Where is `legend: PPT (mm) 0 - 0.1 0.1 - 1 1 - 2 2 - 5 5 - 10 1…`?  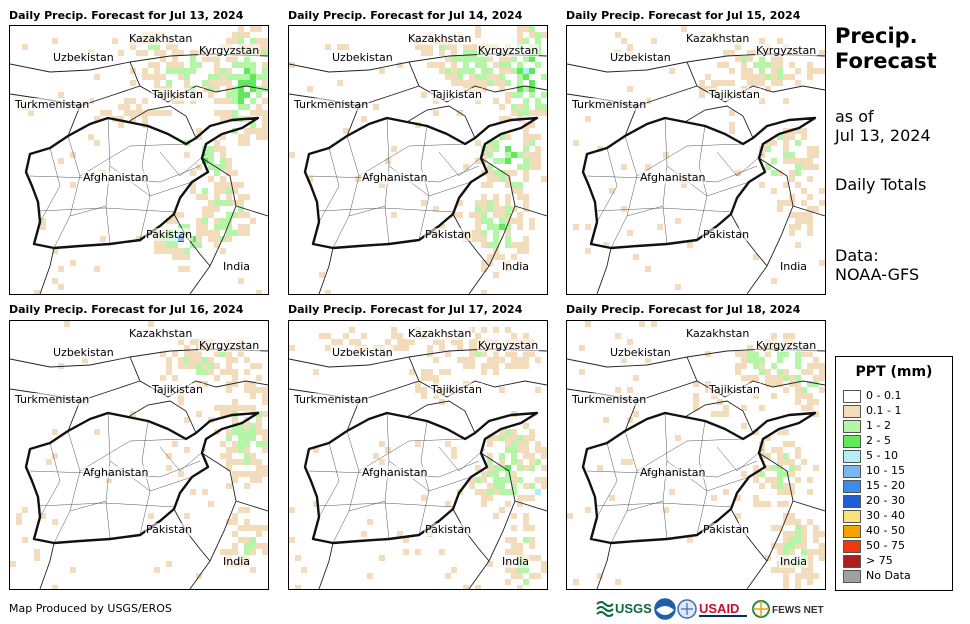
legend: PPT (mm) 0 - 0.1 0.1 - 1 1 - 2 2 - 5 5 - 10 1… is located at coordinates (894, 473).